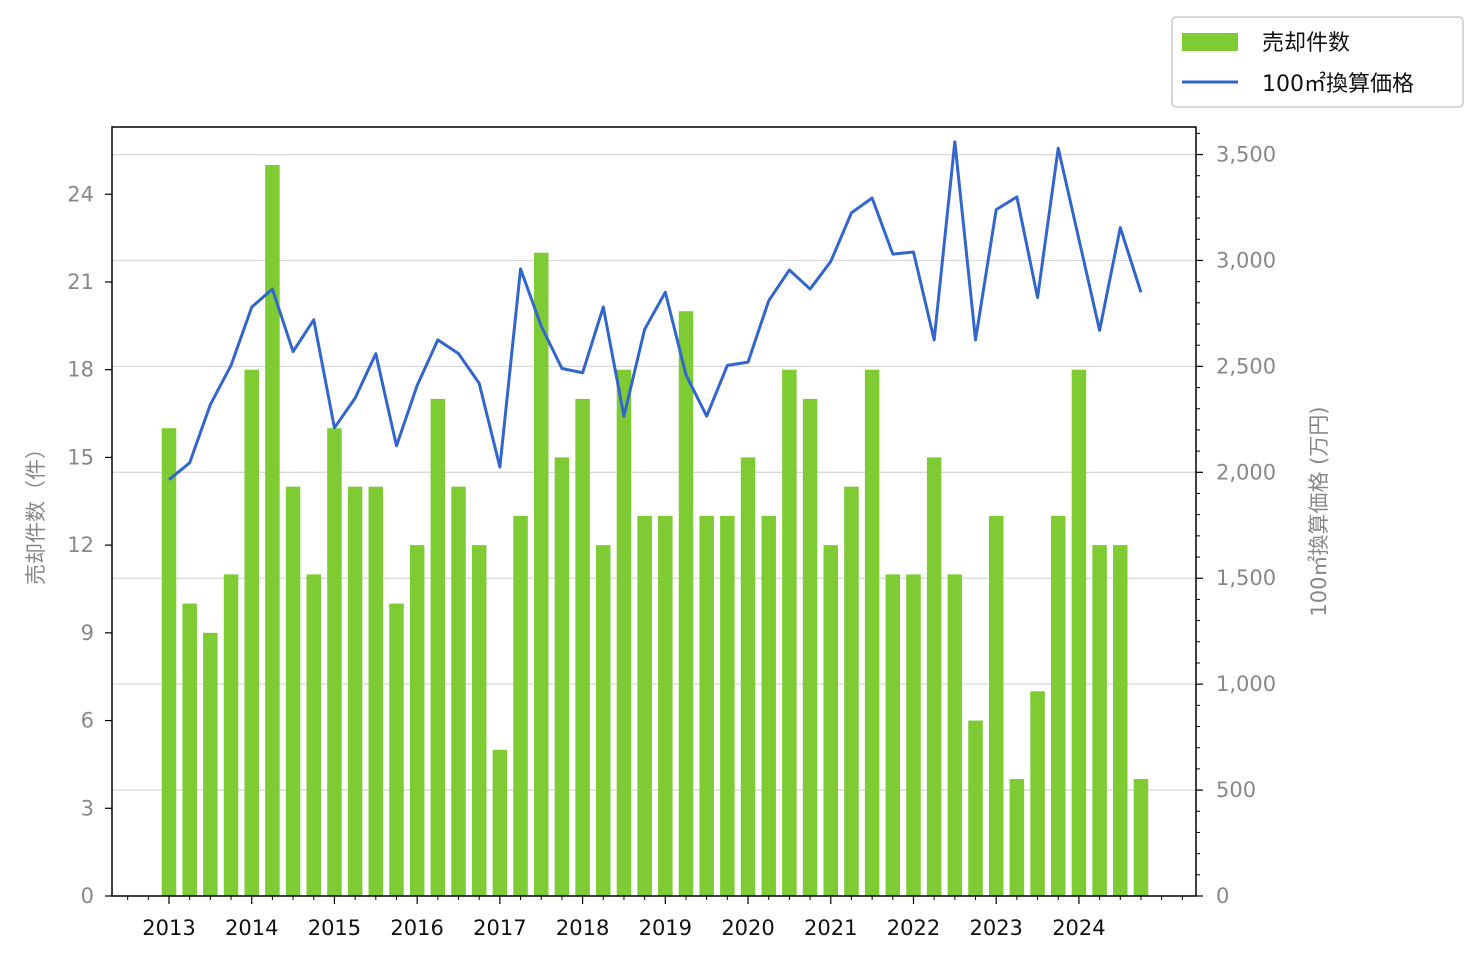 The image size is (1482, 965). Describe the element at coordinates (80, 282) in the screenshot. I see `y-left-tick-label: 21` at that location.